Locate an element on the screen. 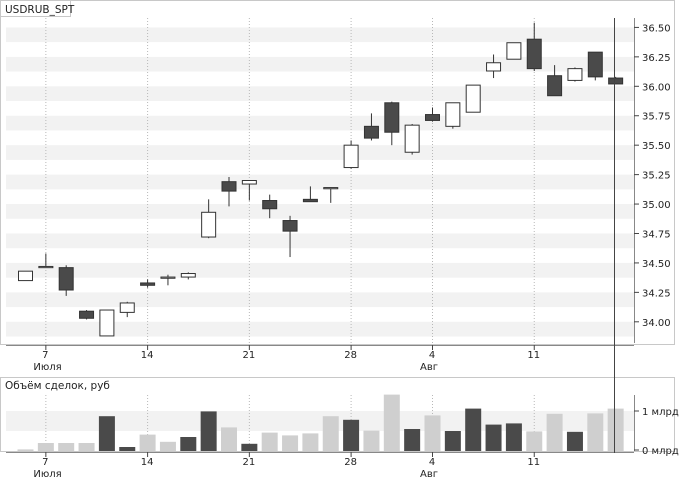 The height and width of the screenshot is (478, 680). y-tick-label: 0 млрд is located at coordinates (660, 451).